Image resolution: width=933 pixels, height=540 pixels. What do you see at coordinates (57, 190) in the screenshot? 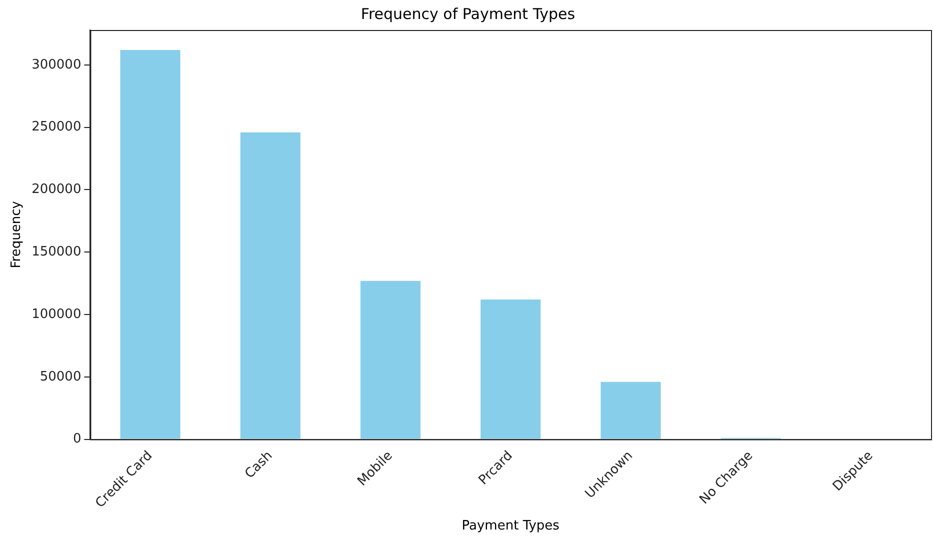
I see `y-tick-label: 200000` at bounding box center [57, 190].